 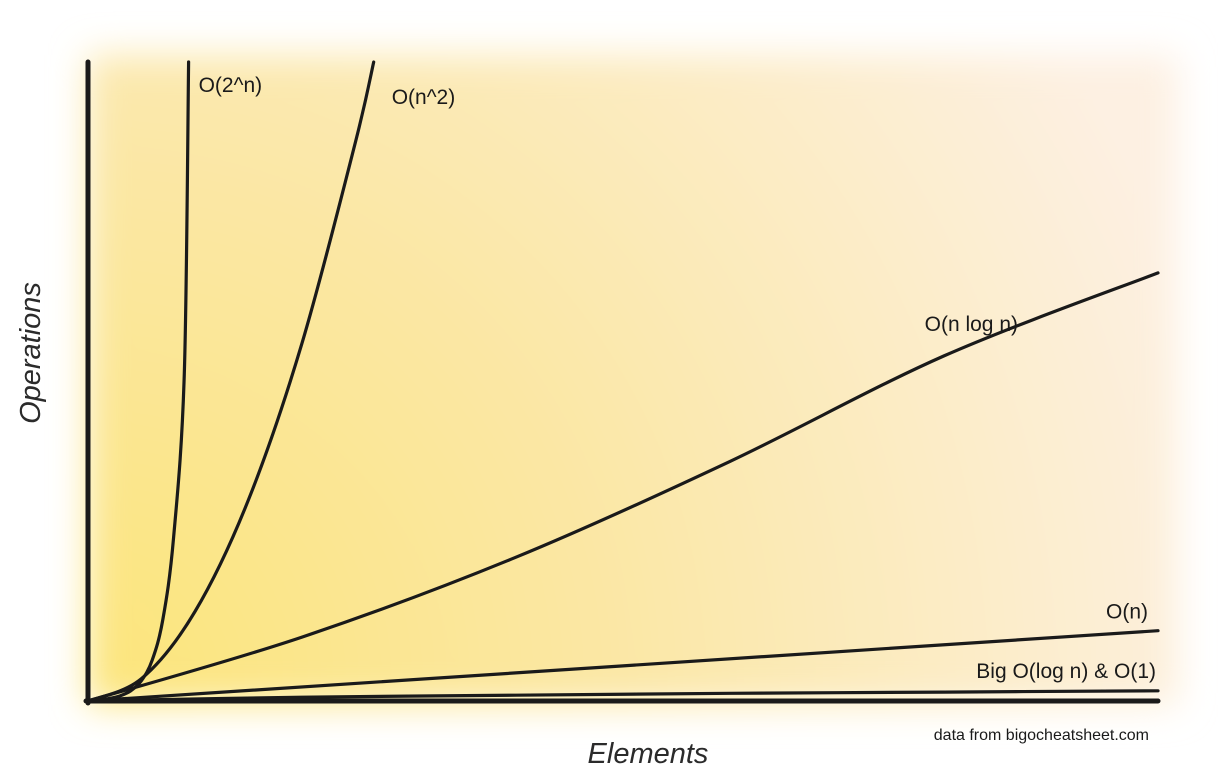 I want to click on series-label-o-n-2: O(n^2), so click(x=424, y=97).